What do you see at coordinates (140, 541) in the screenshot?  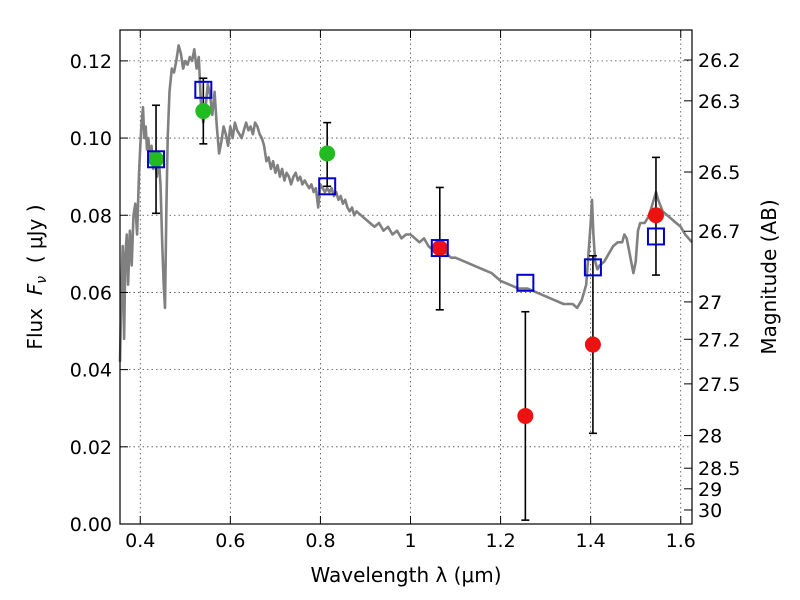 I see `x-tick-label: 0.4` at bounding box center [140, 541].